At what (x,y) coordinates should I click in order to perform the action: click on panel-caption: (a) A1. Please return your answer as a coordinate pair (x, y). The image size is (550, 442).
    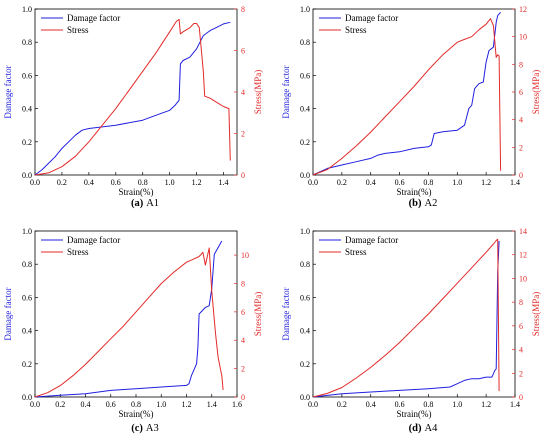
    Looking at the image, I should click on (145, 203).